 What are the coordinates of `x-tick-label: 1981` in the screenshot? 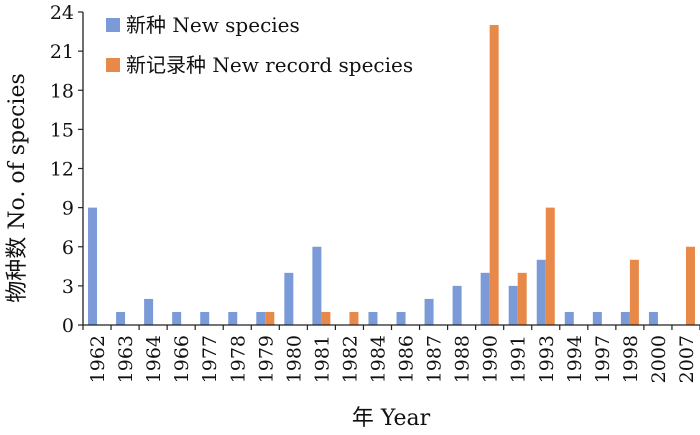 It's located at (322, 359).